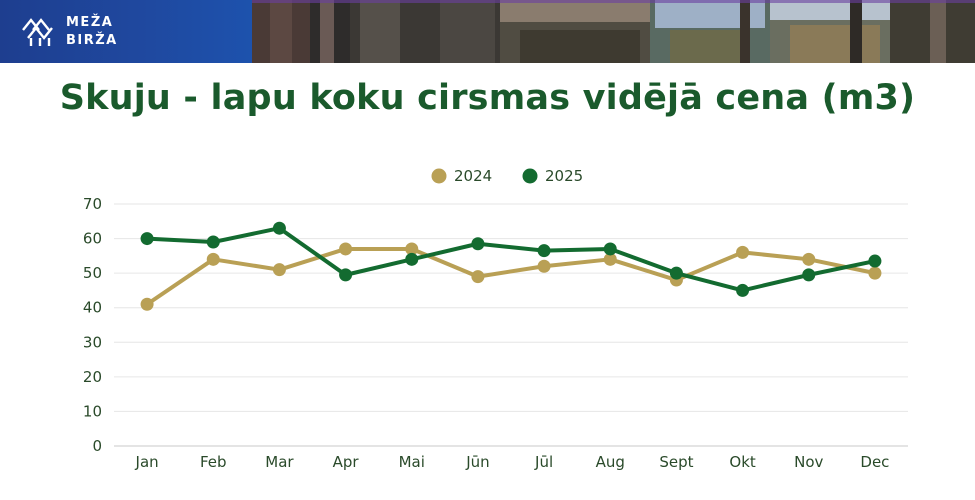  I want to click on logo-line1: MEŽA, so click(90, 22).